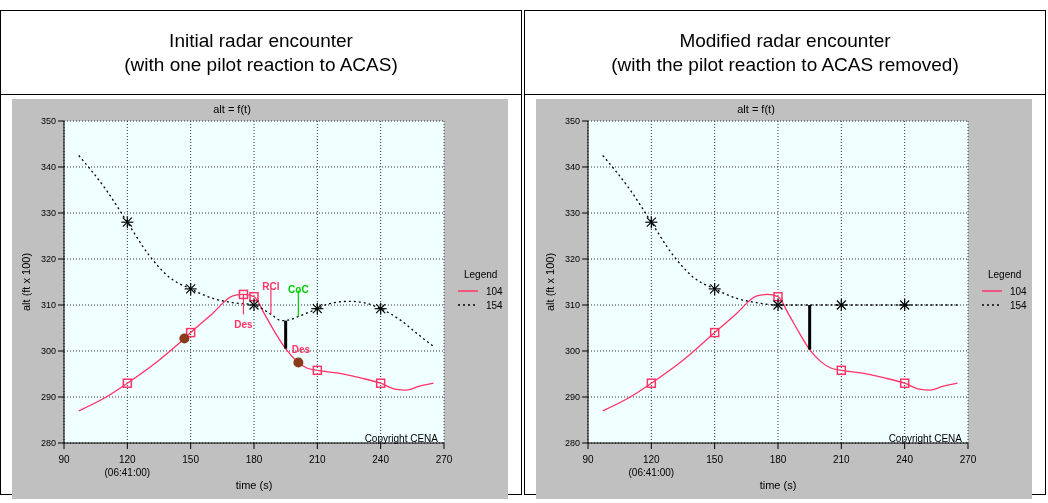  I want to click on chart-title: Initial radar encounter (with one pilot reaction to ACAS), so click(261, 52).